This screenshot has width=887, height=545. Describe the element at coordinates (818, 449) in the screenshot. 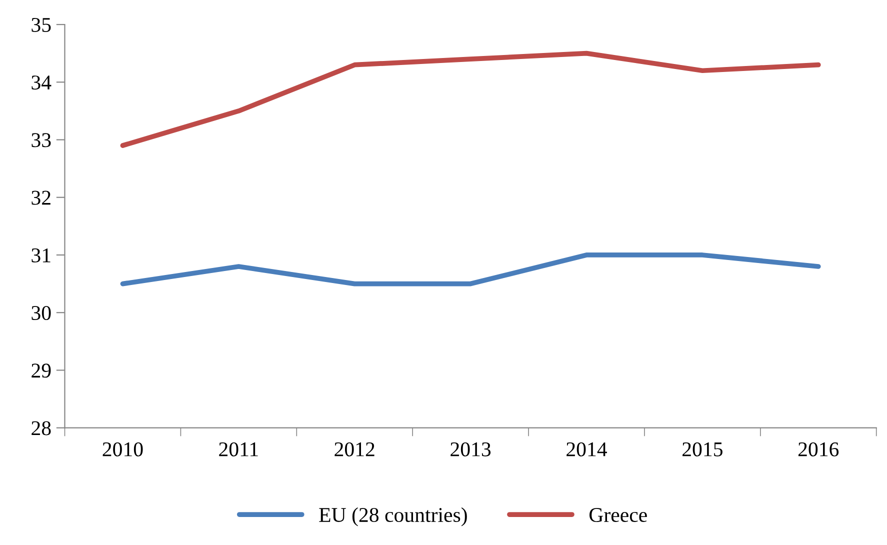

I see `x-tick-label: 2016` at that location.